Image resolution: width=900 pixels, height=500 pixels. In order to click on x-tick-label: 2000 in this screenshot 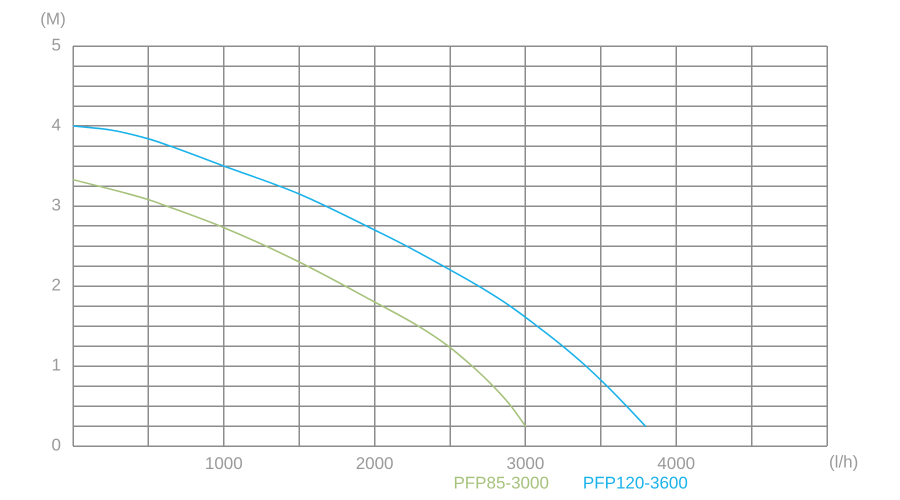, I will do `click(375, 463)`.